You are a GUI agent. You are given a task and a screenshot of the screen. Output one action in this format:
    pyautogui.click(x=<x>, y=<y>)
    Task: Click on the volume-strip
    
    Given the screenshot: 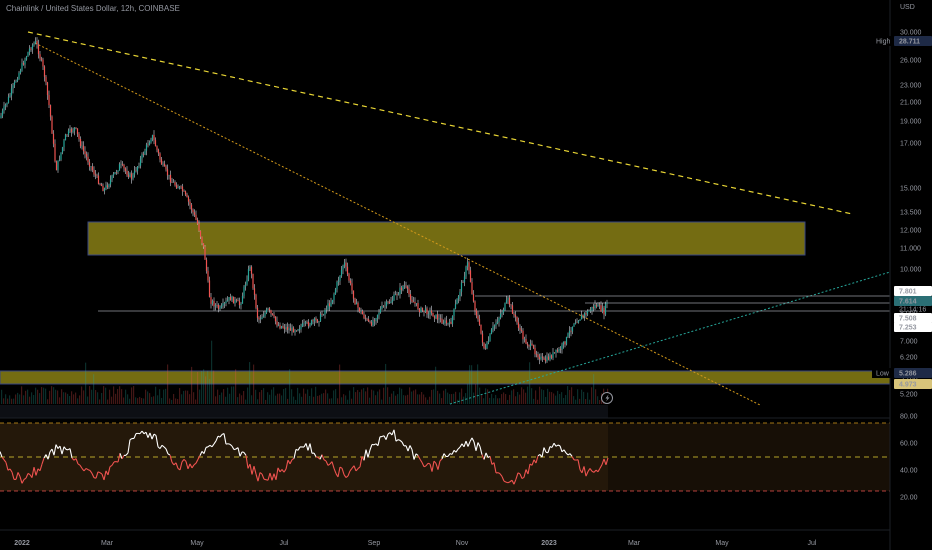 What is the action you would take?
    pyautogui.click(x=304, y=411)
    